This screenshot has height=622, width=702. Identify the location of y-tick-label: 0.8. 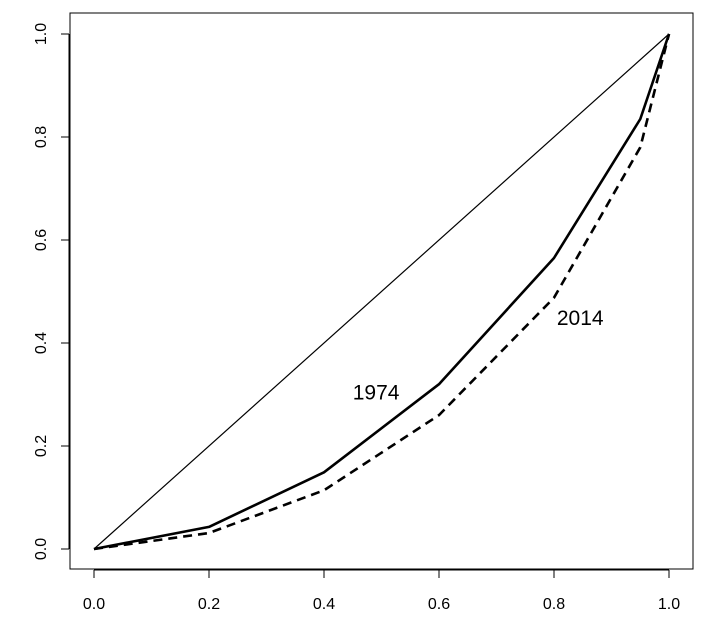
(41, 137).